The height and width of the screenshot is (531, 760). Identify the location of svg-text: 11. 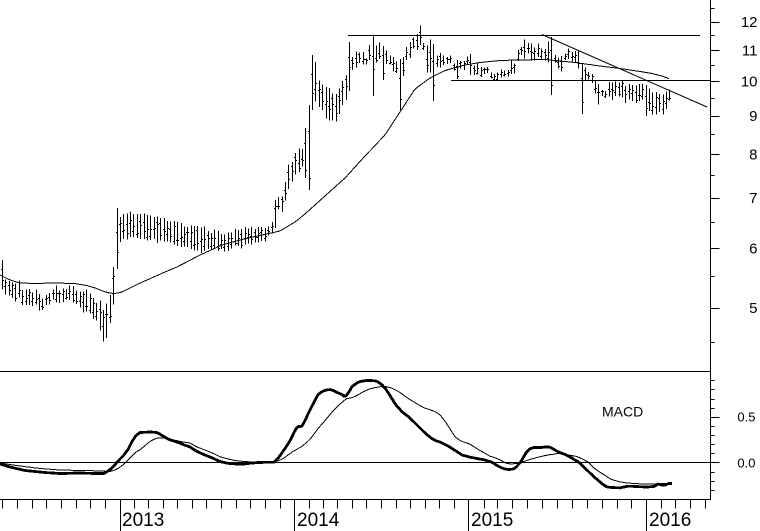
(750, 50).